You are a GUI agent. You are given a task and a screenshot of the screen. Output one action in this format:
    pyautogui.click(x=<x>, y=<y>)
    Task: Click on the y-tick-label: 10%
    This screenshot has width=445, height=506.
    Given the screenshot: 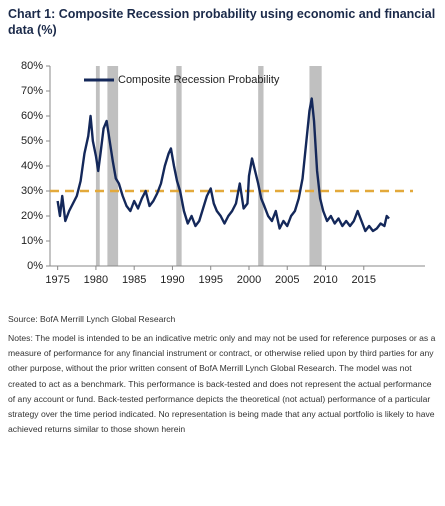 What is the action you would take?
    pyautogui.click(x=32, y=241)
    